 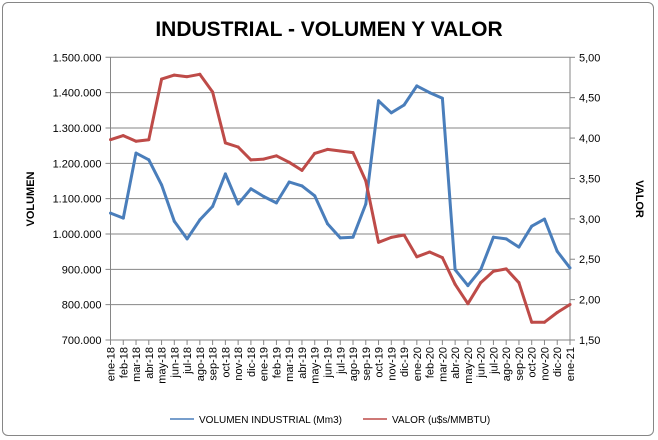 I want to click on x-tick-label: dic-19, so click(x=405, y=362).